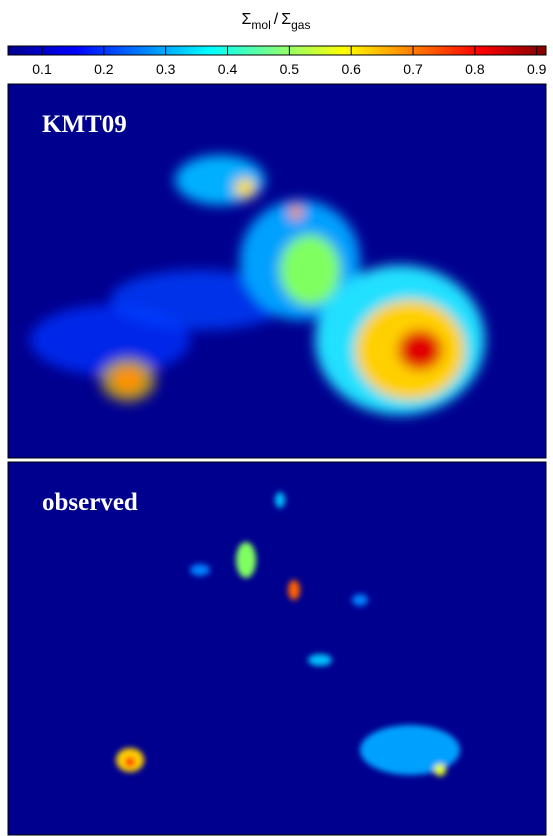  Describe the element at coordinates (104, 69) in the screenshot. I see `x-tick-label: 0.2` at that location.